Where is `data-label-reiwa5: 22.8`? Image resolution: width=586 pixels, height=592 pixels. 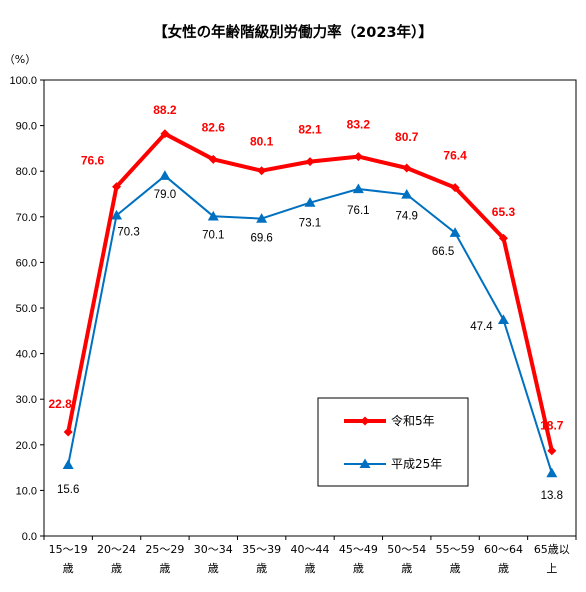
data-label-reiwa5: 22.8 is located at coordinates (61, 404).